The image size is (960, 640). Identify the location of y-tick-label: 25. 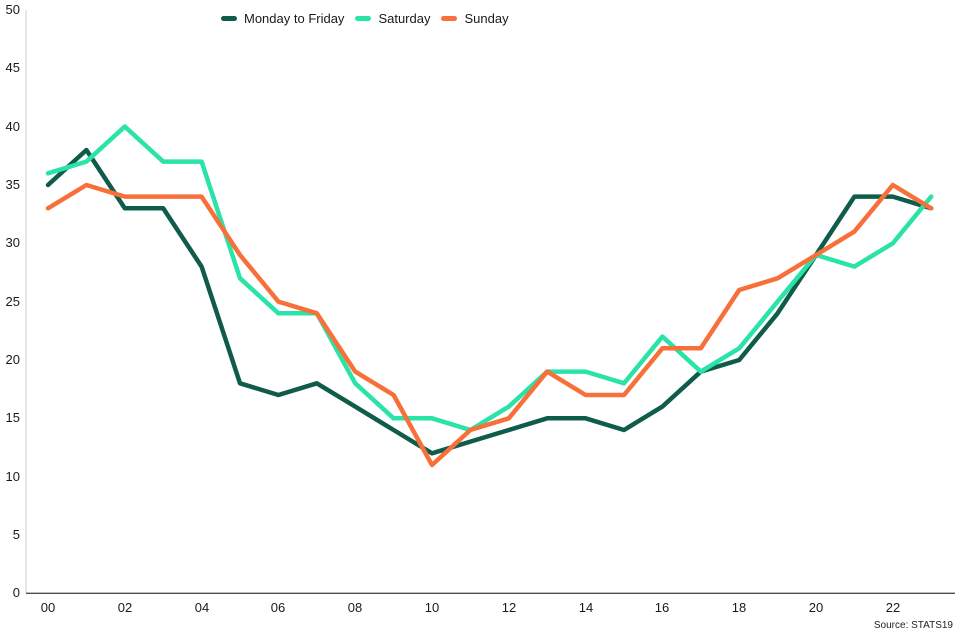
(12, 301).